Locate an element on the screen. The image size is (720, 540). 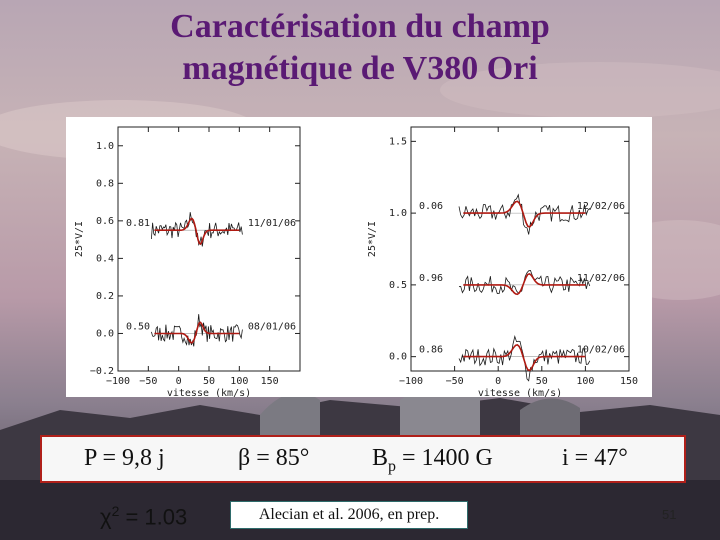
bp-subscript: p is located at coordinates (392, 466).